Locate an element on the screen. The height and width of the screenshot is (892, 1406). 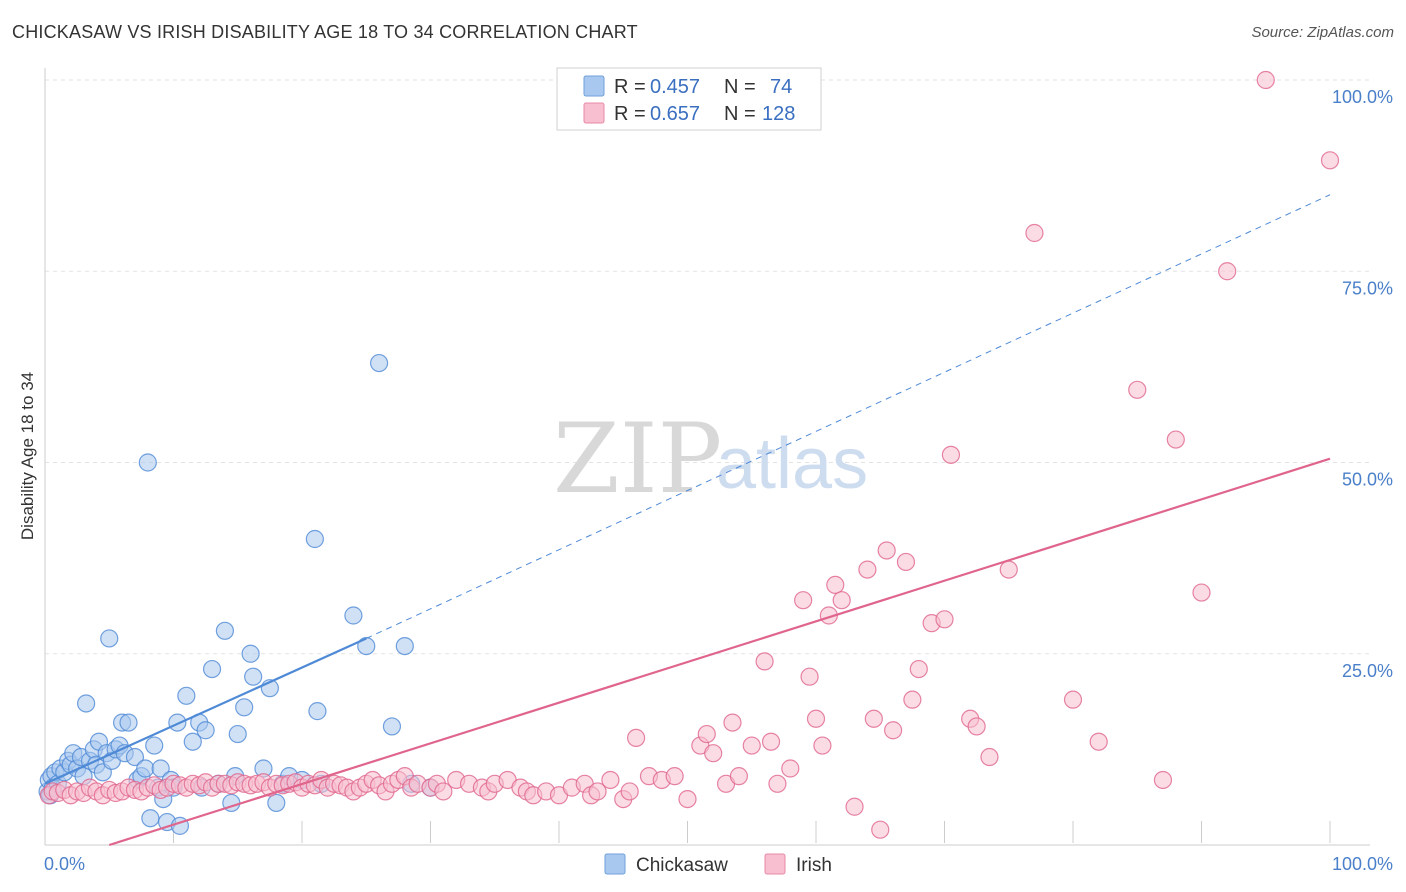
legend-swatch-chickasaw is located at coordinates (594, 86).